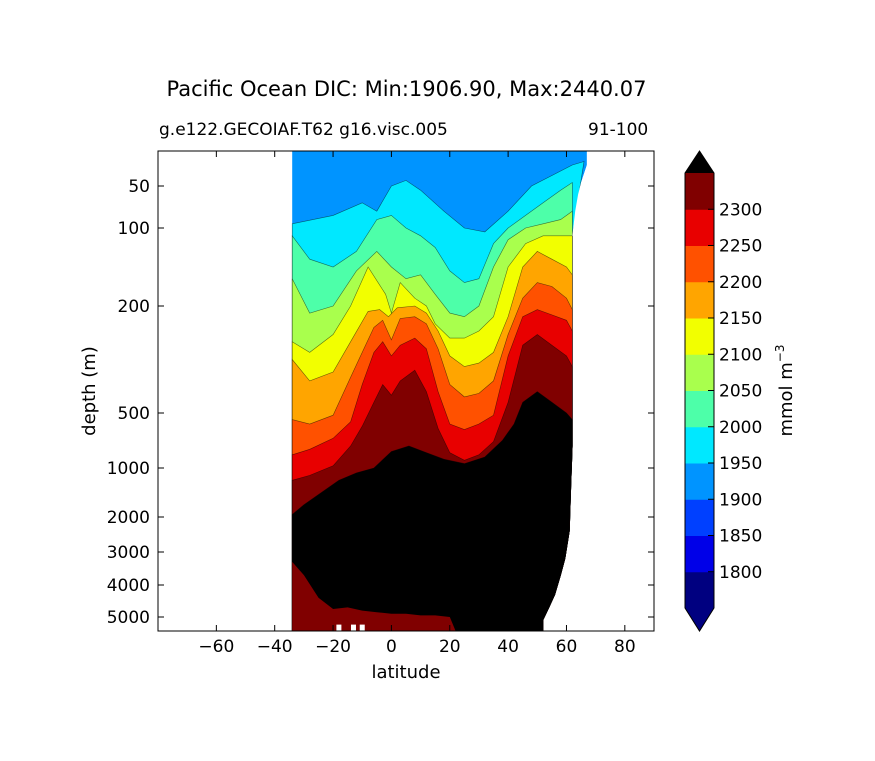 This screenshot has height=761, width=875. Describe the element at coordinates (128, 586) in the screenshot. I see `y-tick-label: 4000` at that location.